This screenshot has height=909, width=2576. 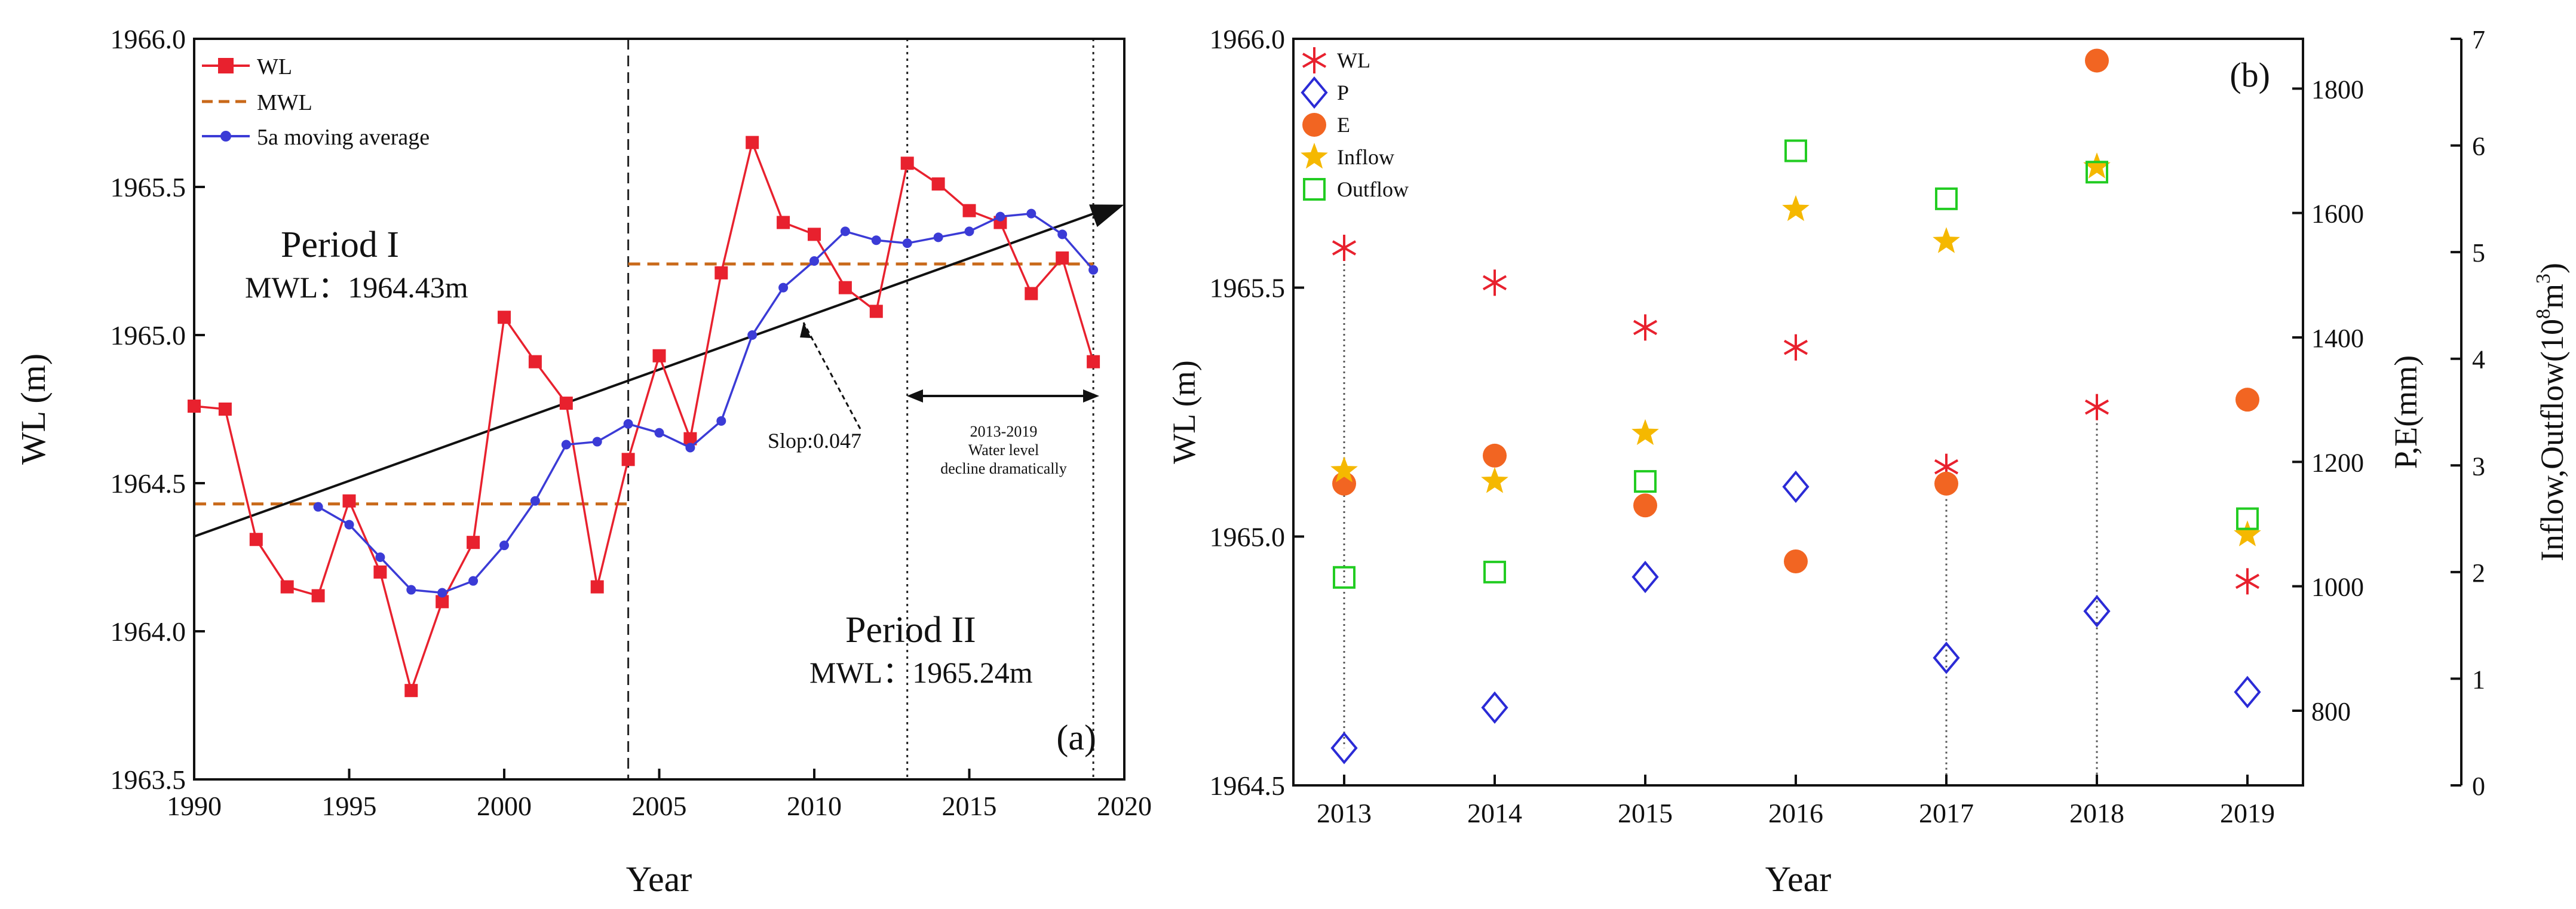 What do you see at coordinates (2337, 462) in the screenshot?
I see `panel-b-right1-tick-label: 1200` at bounding box center [2337, 462].